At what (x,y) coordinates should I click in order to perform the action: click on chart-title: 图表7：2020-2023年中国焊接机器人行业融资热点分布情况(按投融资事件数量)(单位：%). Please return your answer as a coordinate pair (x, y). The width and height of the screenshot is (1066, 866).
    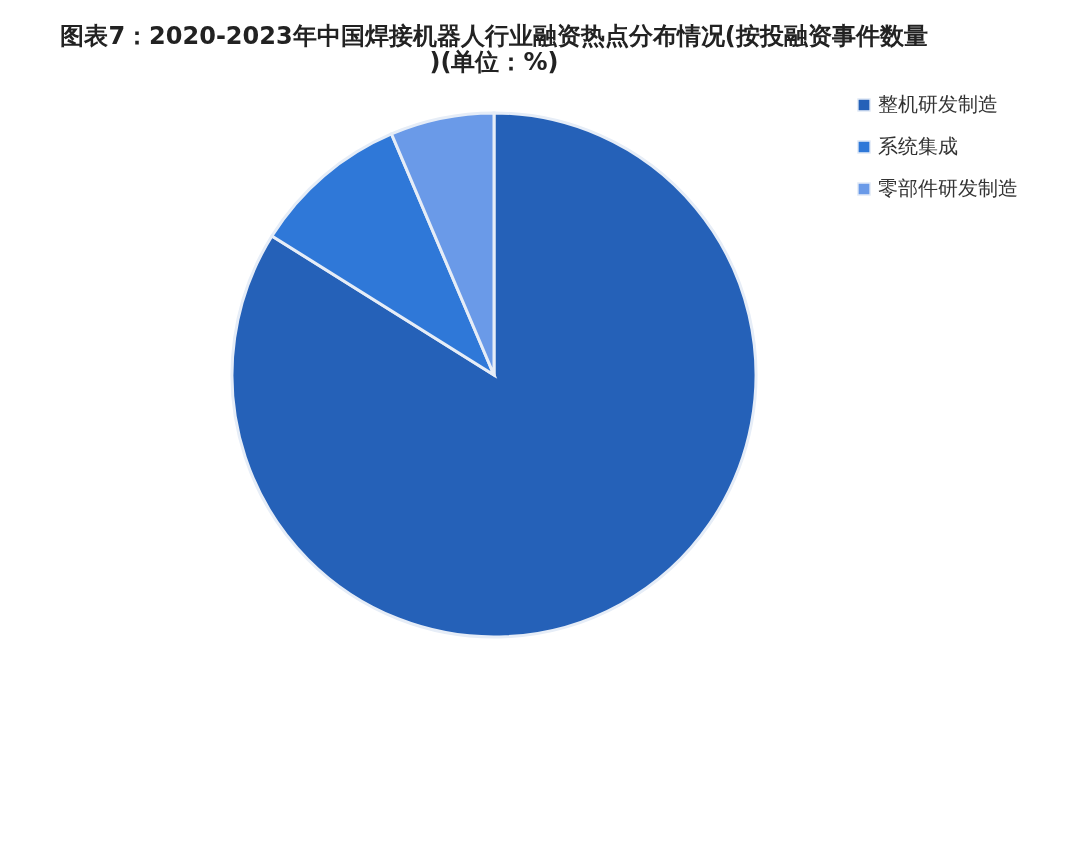
    Looking at the image, I should click on (494, 49).